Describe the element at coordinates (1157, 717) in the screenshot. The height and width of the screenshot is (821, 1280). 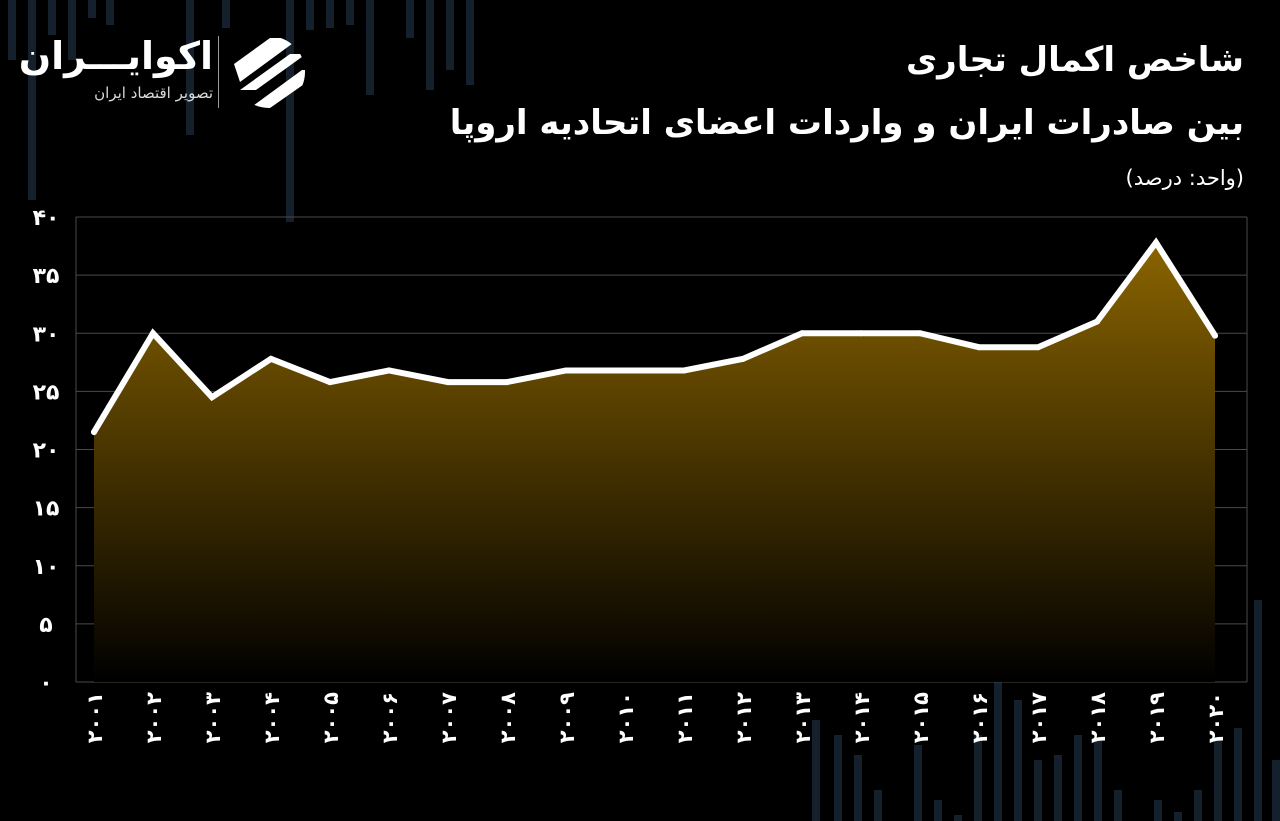
I see `x-tick-label: ۲۰۱۹` at that location.